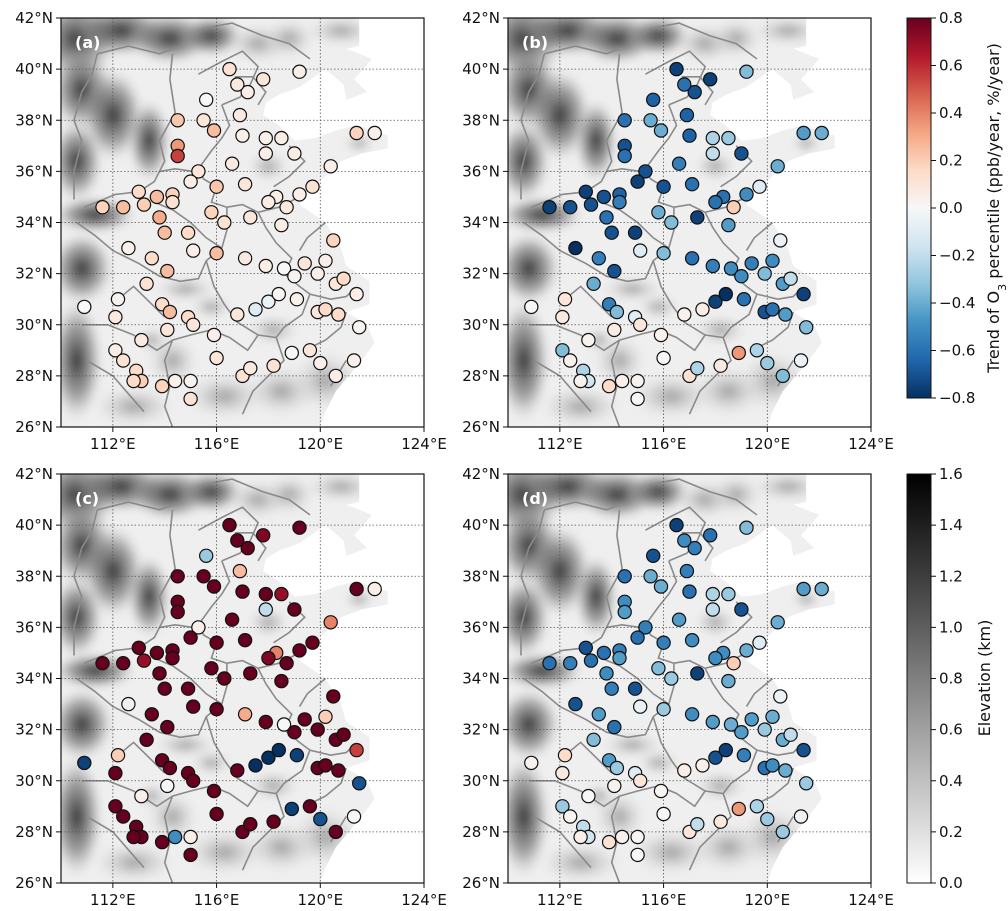  Describe the element at coordinates (560, 900) in the screenshot. I see `x-tick-label: 112°E` at that location.